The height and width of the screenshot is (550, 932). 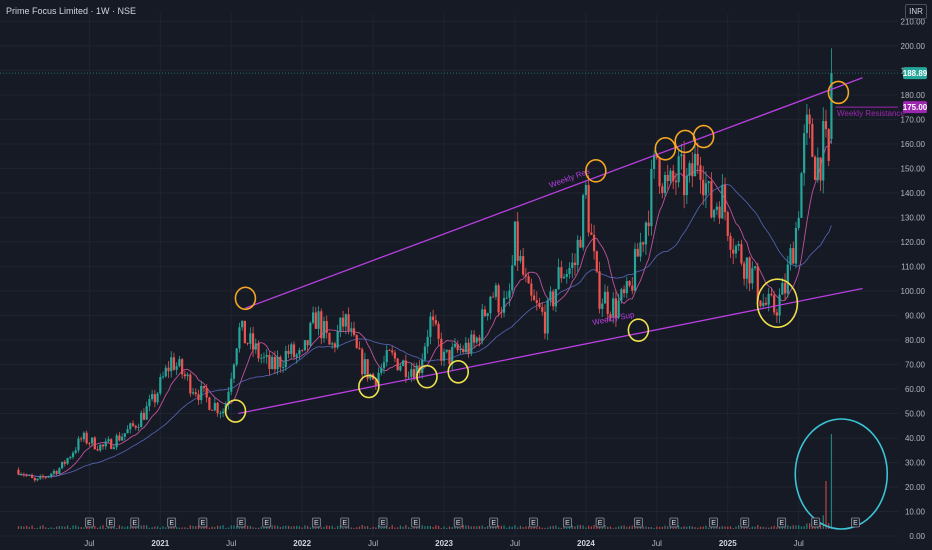 What do you see at coordinates (915, 107) in the screenshot?
I see `resistance-price-tag: 175.00` at bounding box center [915, 107].